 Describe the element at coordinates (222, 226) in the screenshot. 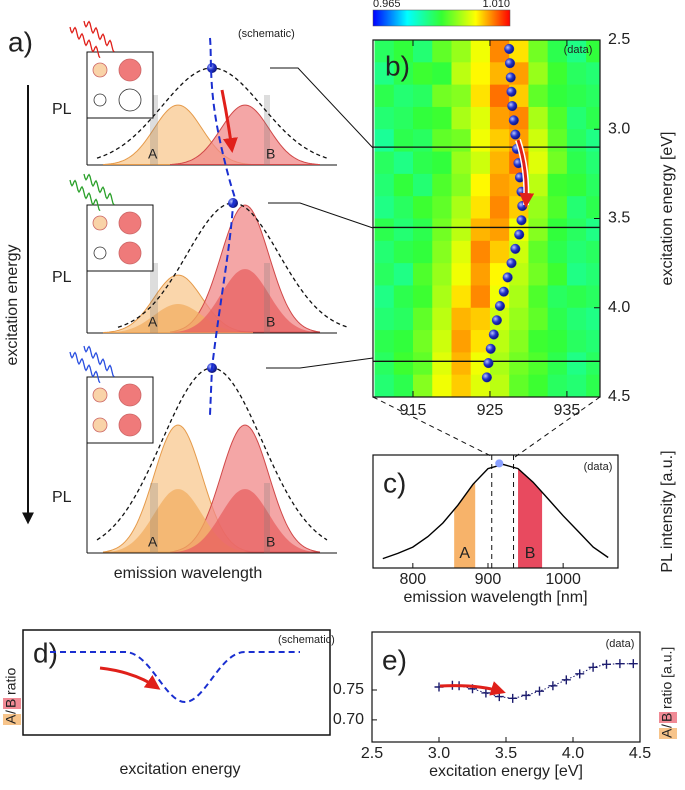

I see `peak-trace` at that location.